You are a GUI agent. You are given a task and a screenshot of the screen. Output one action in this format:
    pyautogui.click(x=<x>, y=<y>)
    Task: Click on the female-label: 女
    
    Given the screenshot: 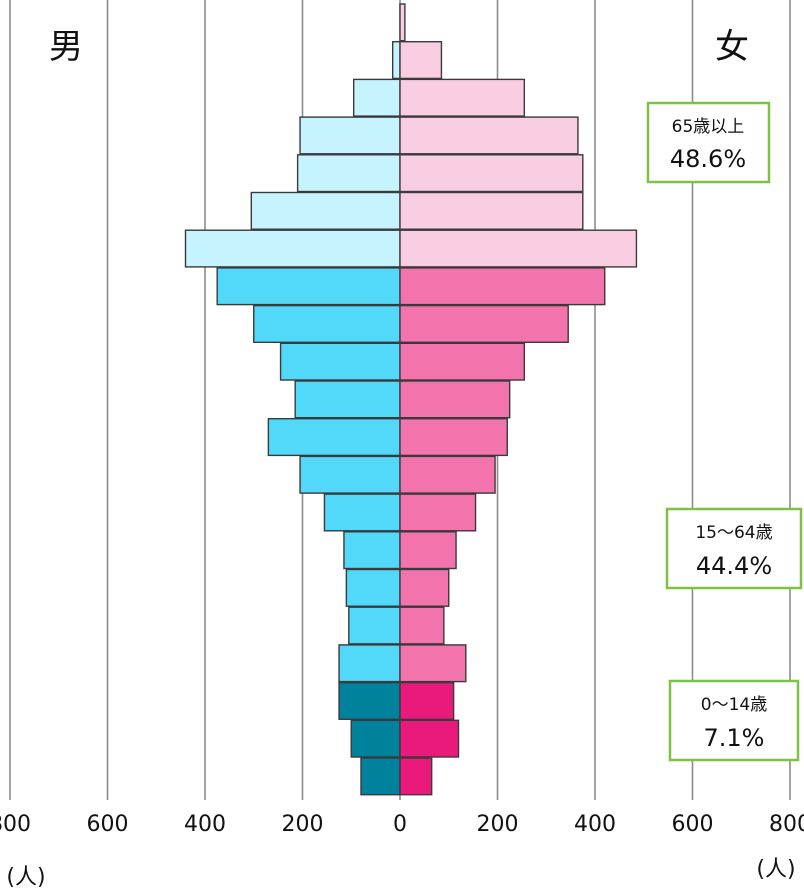 What is the action you would take?
    pyautogui.click(x=732, y=47)
    